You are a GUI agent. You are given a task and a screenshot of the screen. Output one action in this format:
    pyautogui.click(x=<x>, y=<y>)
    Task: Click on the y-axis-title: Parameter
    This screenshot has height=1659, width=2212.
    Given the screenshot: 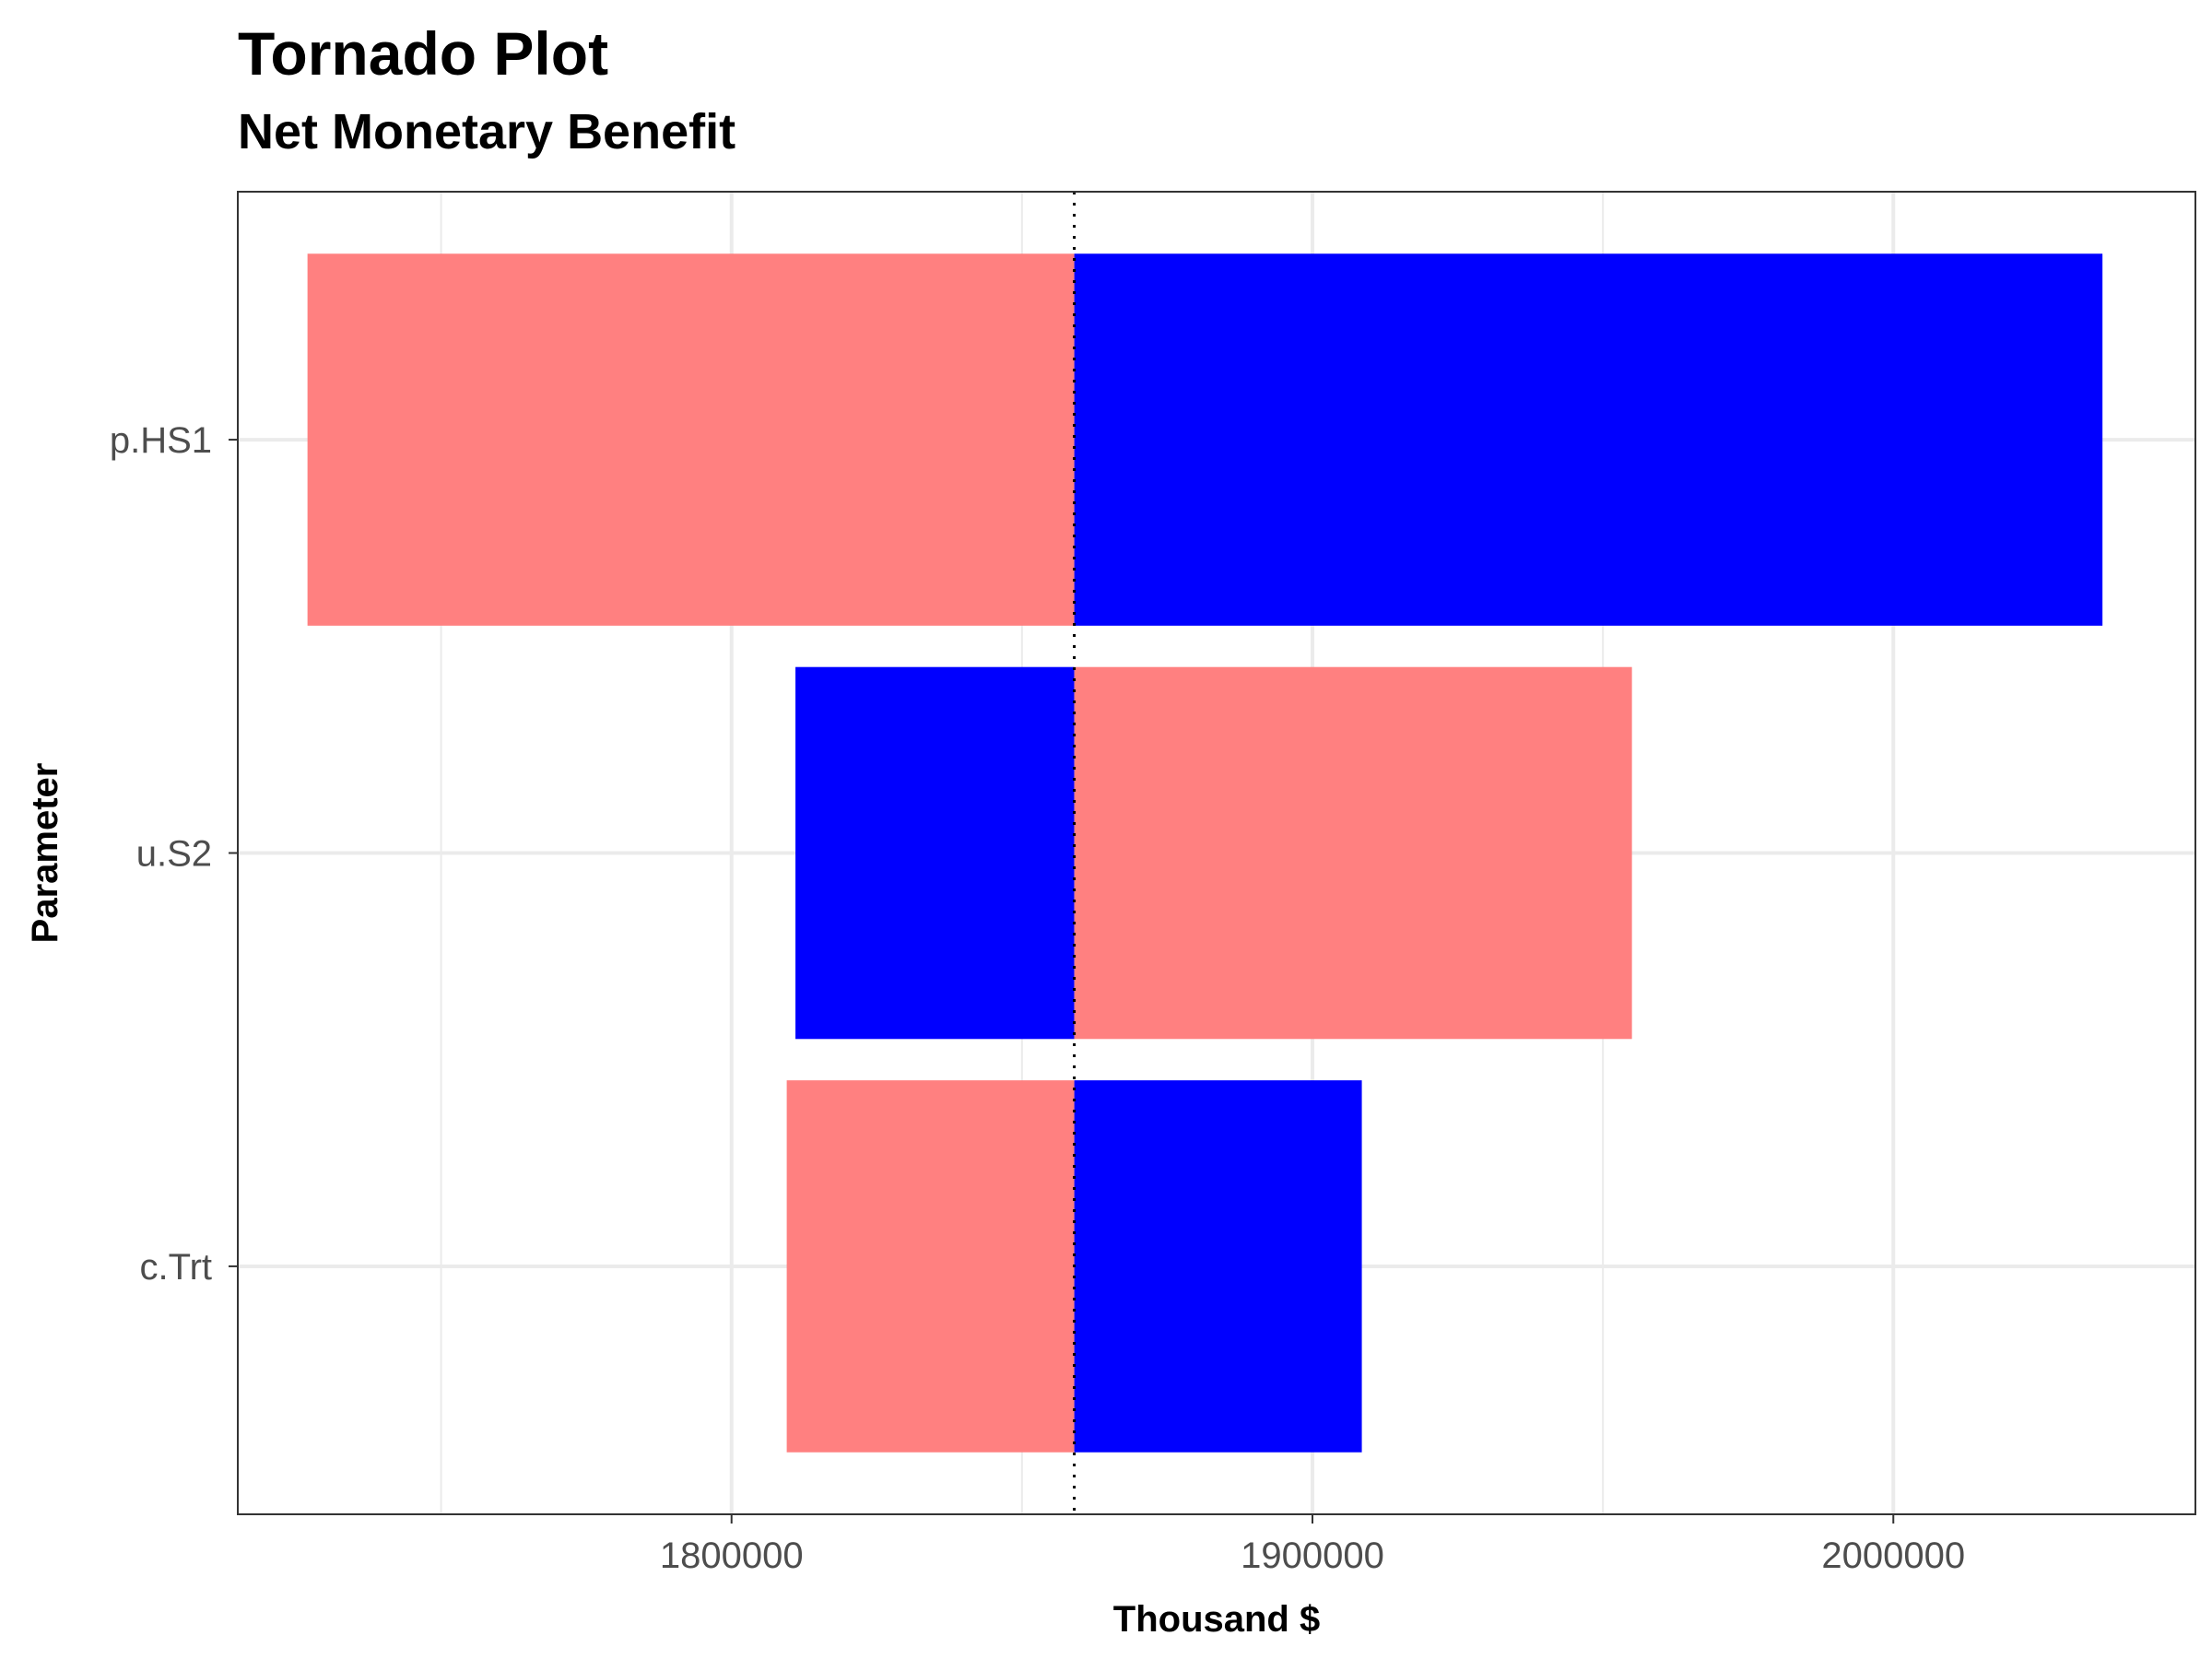 What is the action you would take?
    pyautogui.click(x=45, y=853)
    